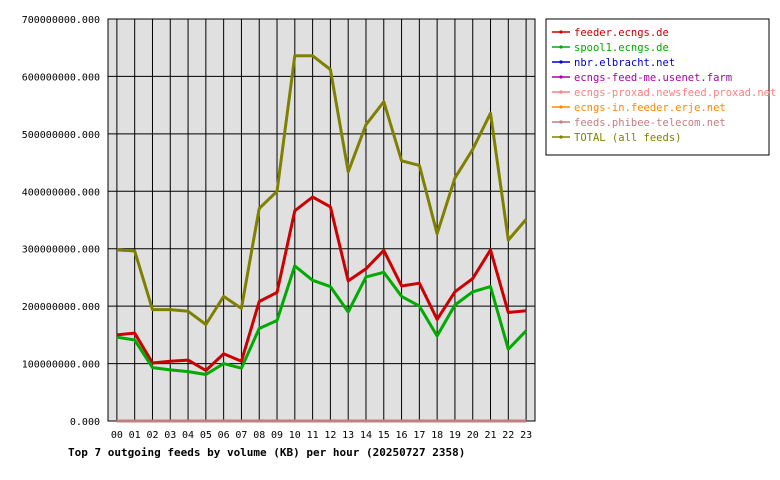 The image size is (780, 480). What do you see at coordinates (61, 307) in the screenshot?
I see `y-tick-label: 200000000.000` at bounding box center [61, 307].